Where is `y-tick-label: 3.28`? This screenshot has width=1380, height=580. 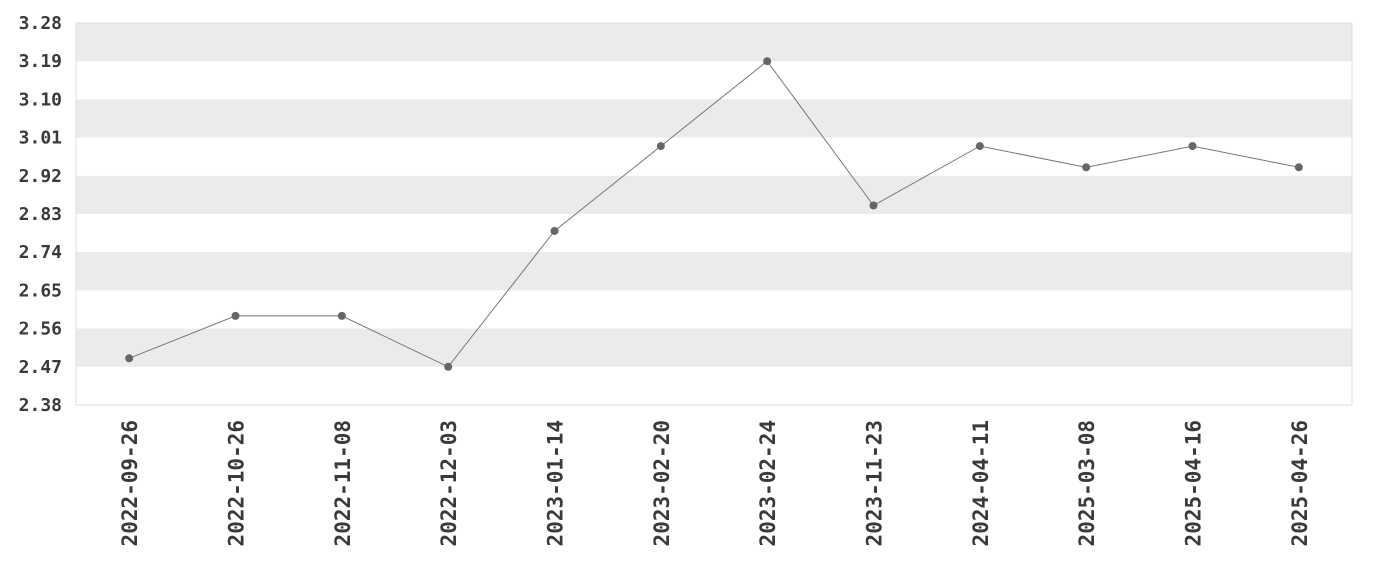
y-tick-label: 3.28 is located at coordinates (40, 23).